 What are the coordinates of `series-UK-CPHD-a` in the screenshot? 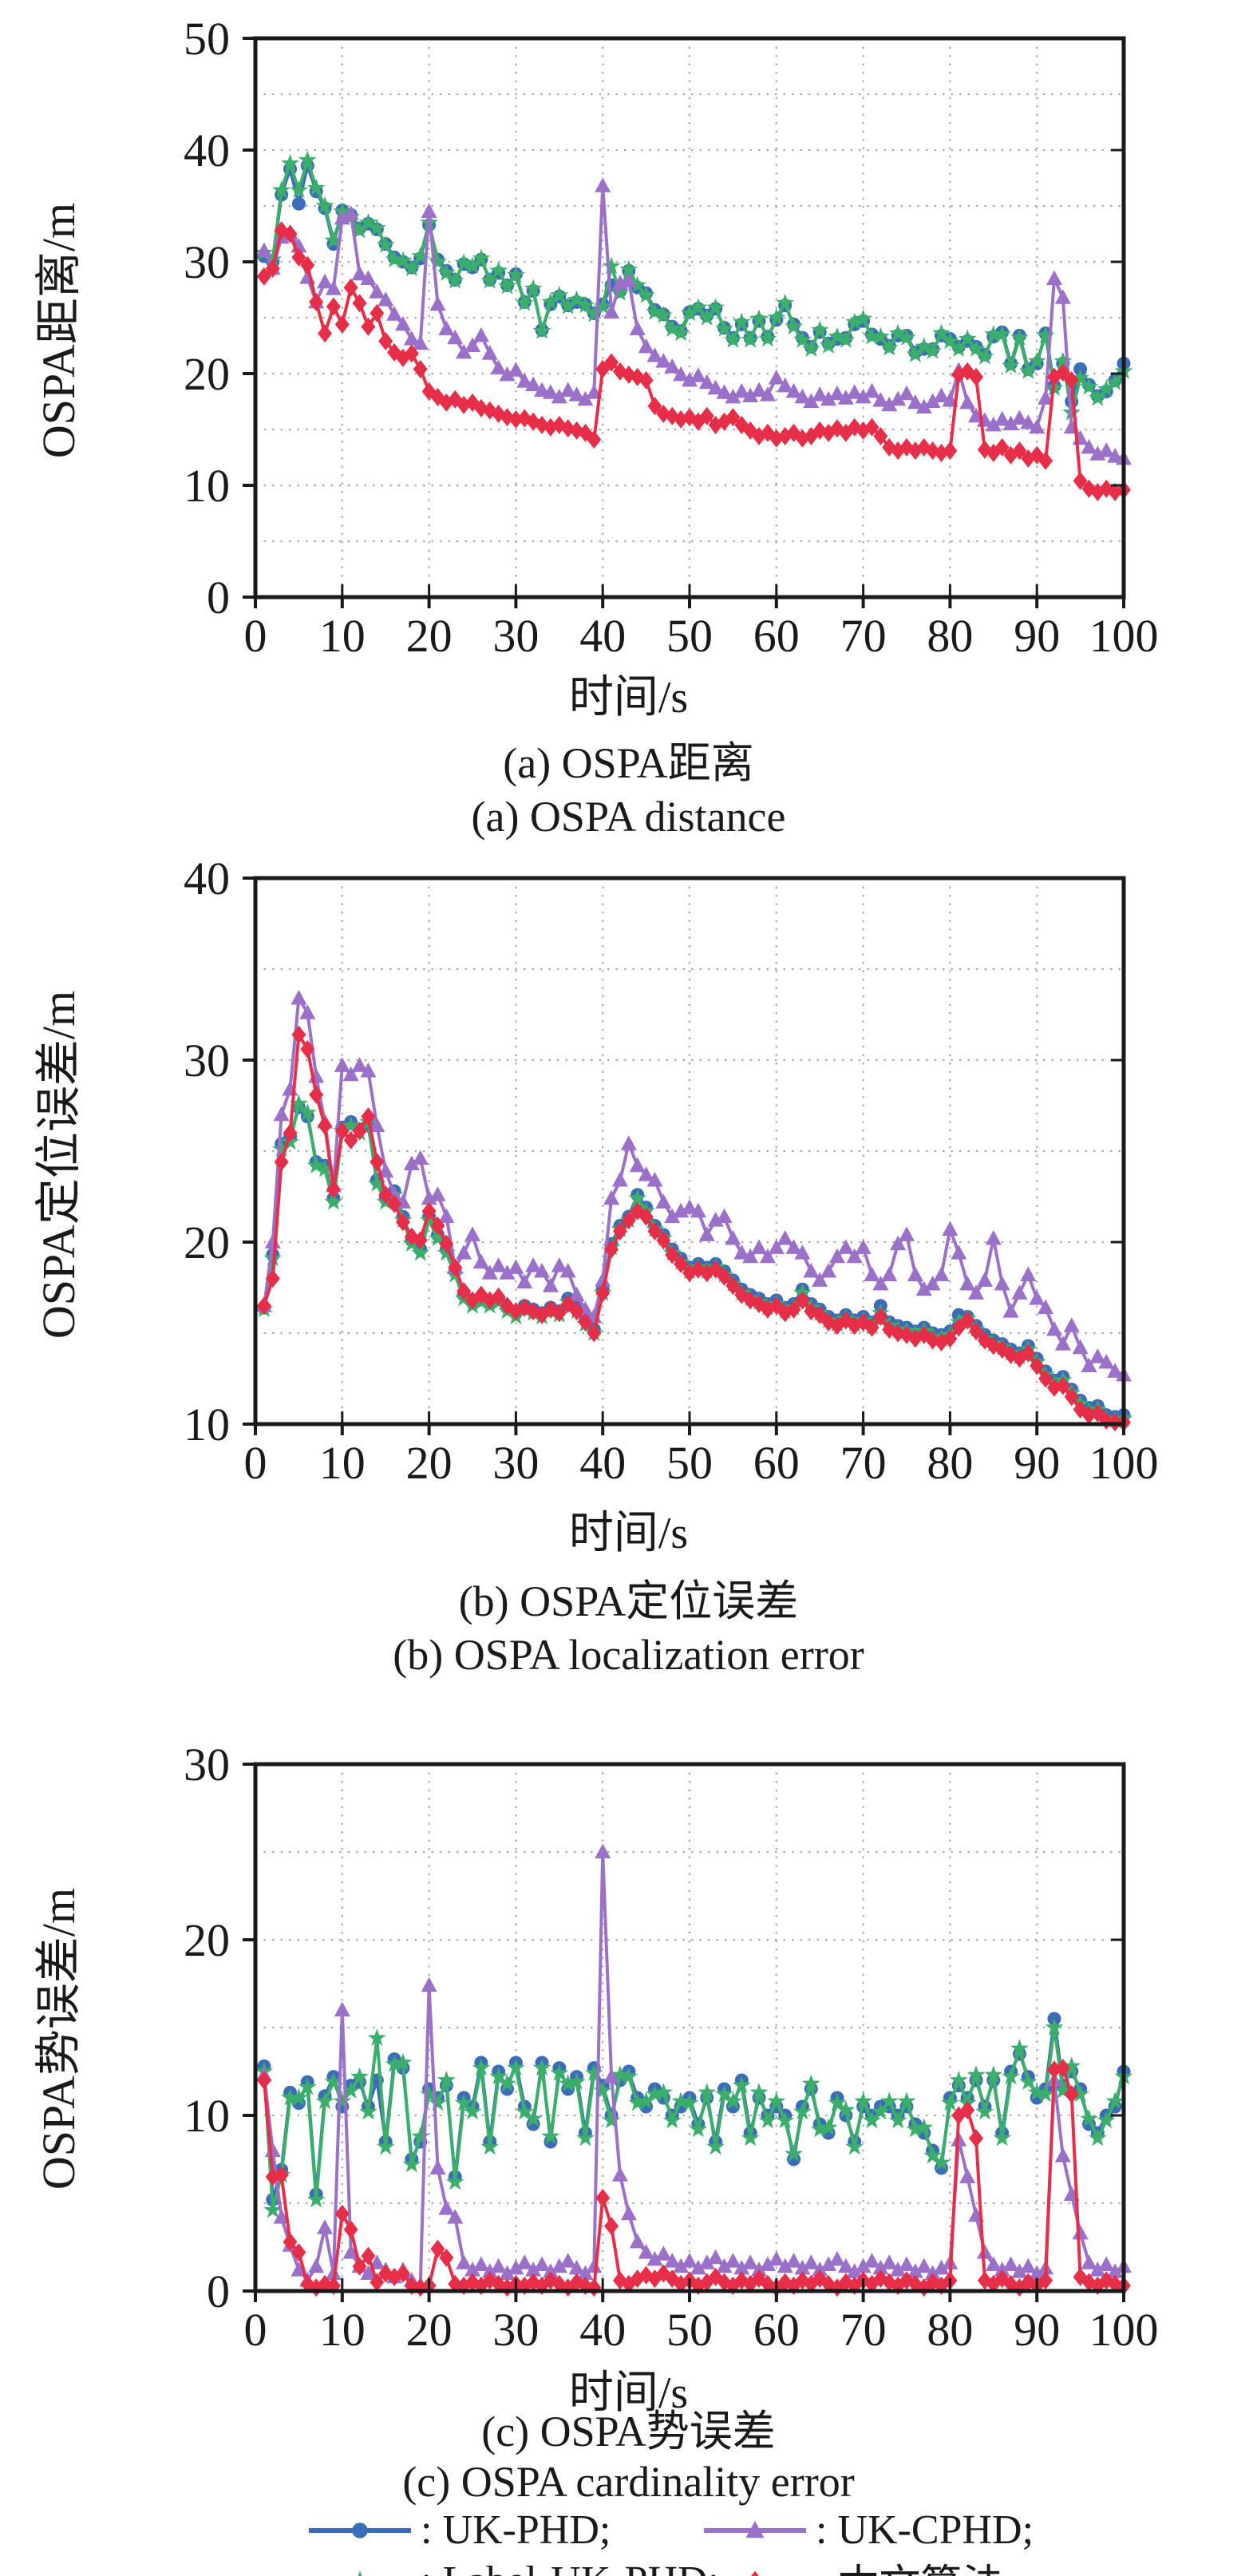 It's located at (693, 321).